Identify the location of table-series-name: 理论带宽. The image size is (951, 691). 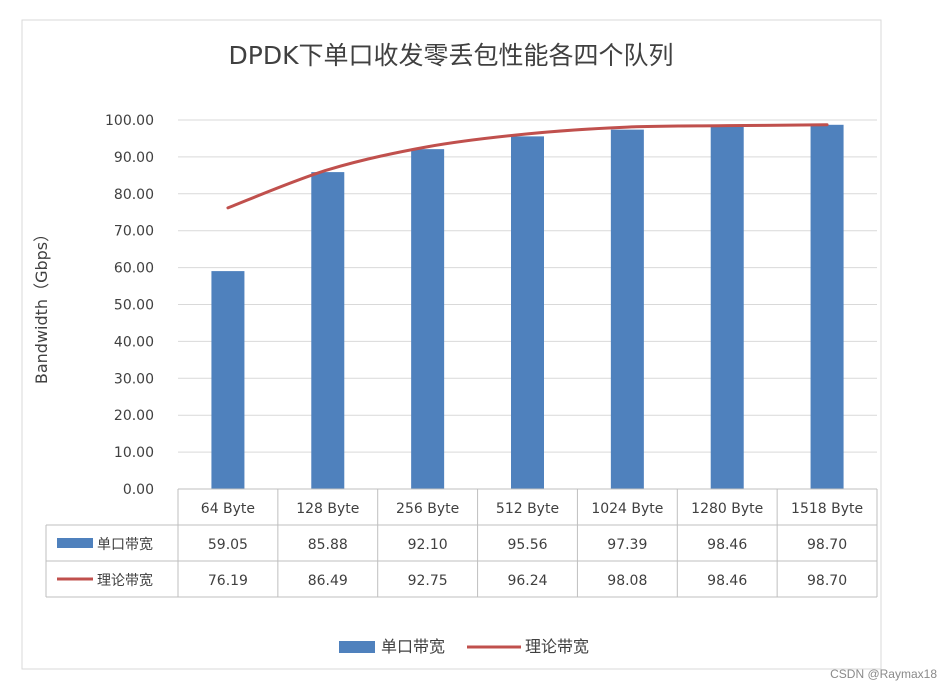
(125, 580).